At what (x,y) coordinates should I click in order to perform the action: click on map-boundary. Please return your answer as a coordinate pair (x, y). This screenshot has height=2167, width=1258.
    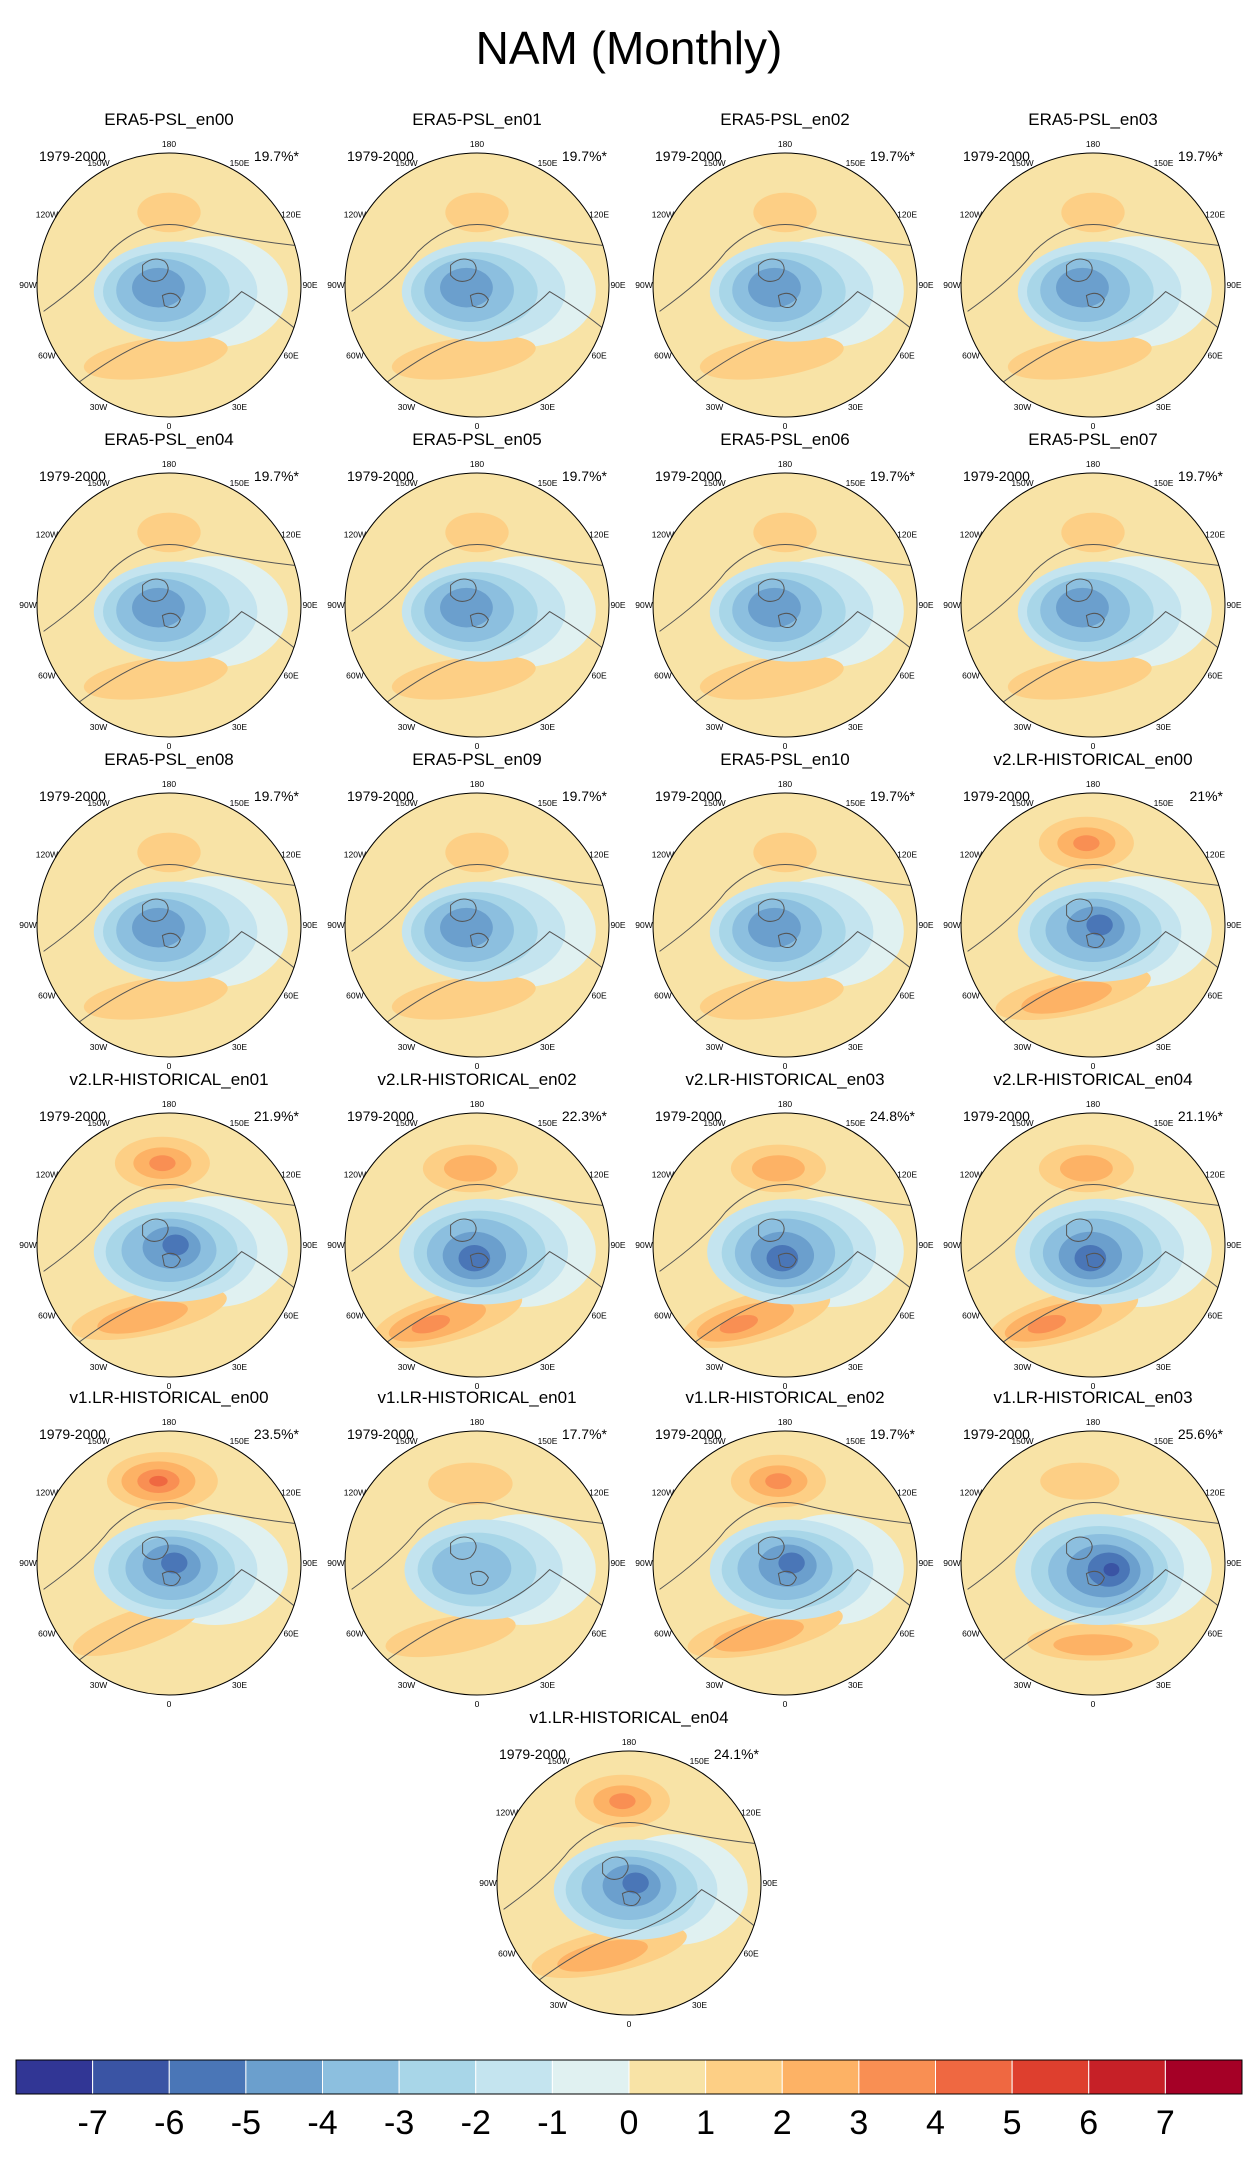
    Looking at the image, I should click on (477, 605).